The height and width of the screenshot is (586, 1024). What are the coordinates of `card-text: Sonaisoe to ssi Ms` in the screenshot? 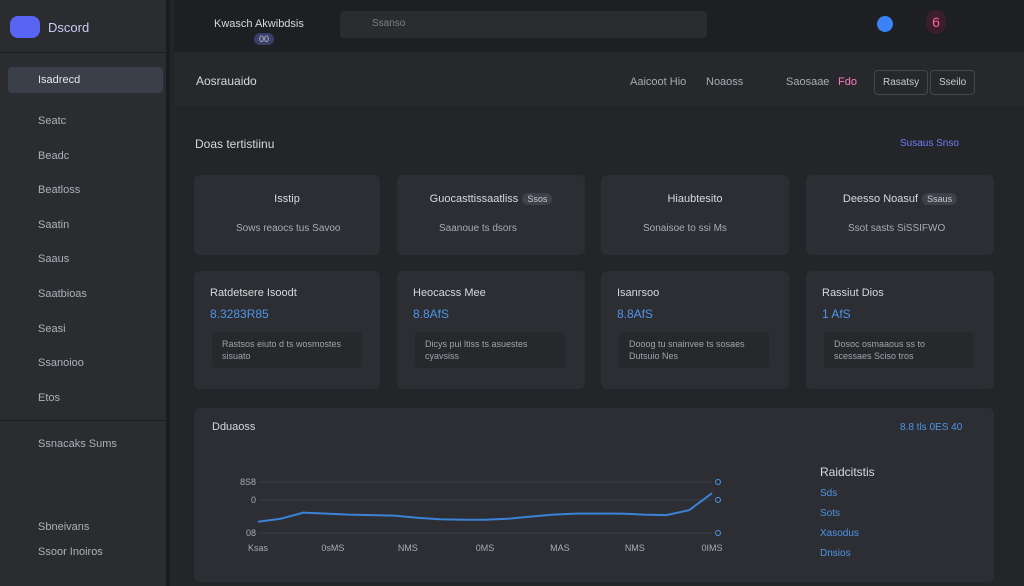 It's located at (685, 228).